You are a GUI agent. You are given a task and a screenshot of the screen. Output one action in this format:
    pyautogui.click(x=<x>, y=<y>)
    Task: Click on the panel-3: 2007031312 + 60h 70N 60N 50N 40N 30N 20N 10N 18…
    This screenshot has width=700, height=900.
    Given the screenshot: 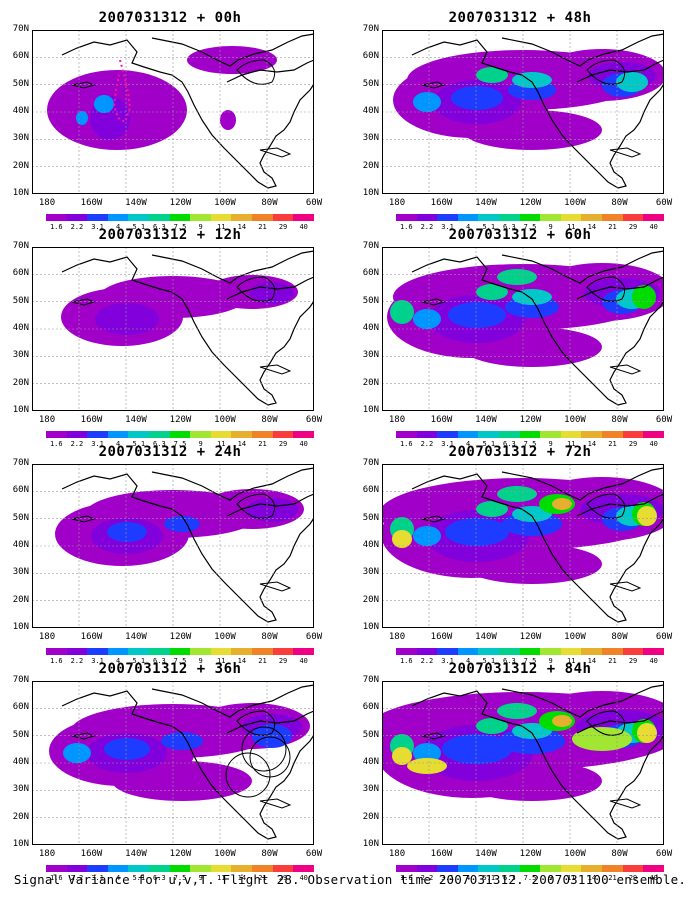 What is the action you would take?
    pyautogui.click(x=520, y=338)
    